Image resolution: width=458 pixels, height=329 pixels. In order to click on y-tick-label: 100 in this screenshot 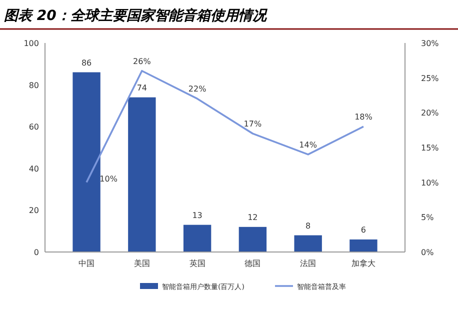, I will do `click(31, 43)`.